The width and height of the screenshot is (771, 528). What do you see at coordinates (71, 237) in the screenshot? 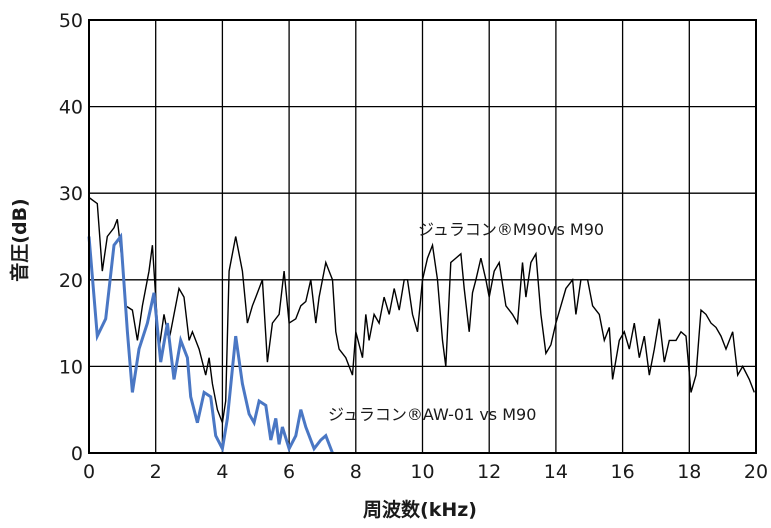
I see `y-axis-ticks: 0 10 20 30 40 50` at bounding box center [71, 237].